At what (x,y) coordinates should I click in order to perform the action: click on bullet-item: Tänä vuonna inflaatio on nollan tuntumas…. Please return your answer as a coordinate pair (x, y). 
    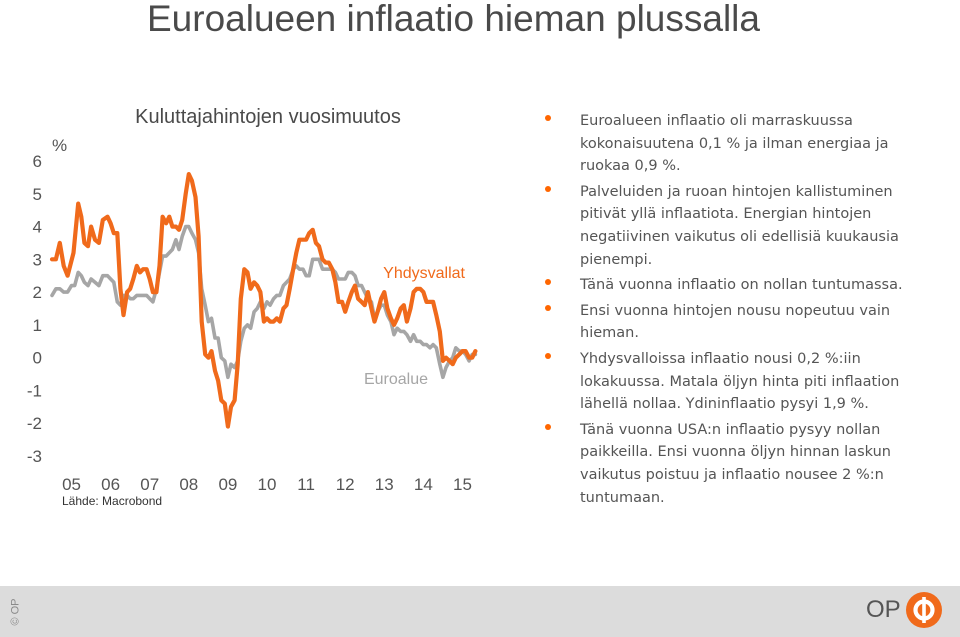
    Looking at the image, I should click on (742, 285).